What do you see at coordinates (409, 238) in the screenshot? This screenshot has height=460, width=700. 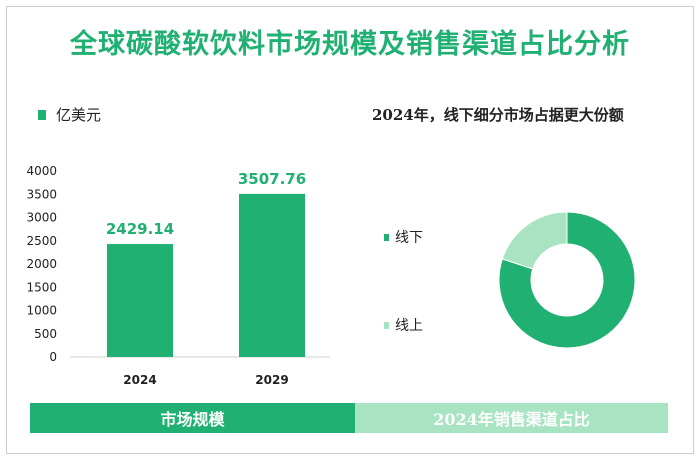 I see `offline-label: 线下` at bounding box center [409, 238].